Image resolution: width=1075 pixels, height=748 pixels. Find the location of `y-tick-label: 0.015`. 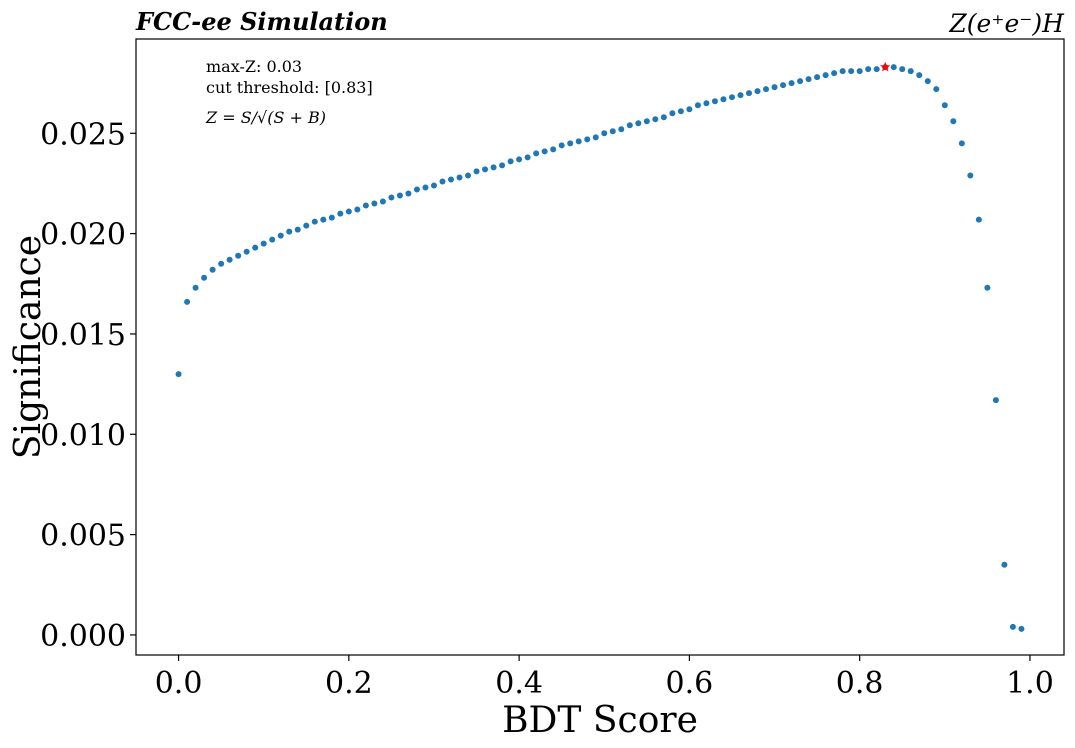

y-tick-label: 0.015 is located at coordinates (83, 335).